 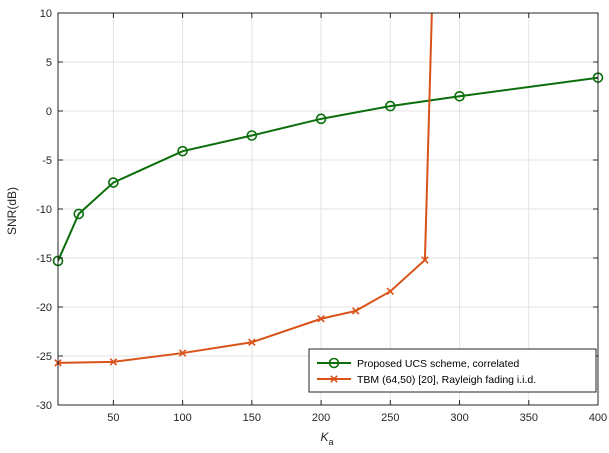 I want to click on y-tick-label: -5, so click(x=47, y=161).